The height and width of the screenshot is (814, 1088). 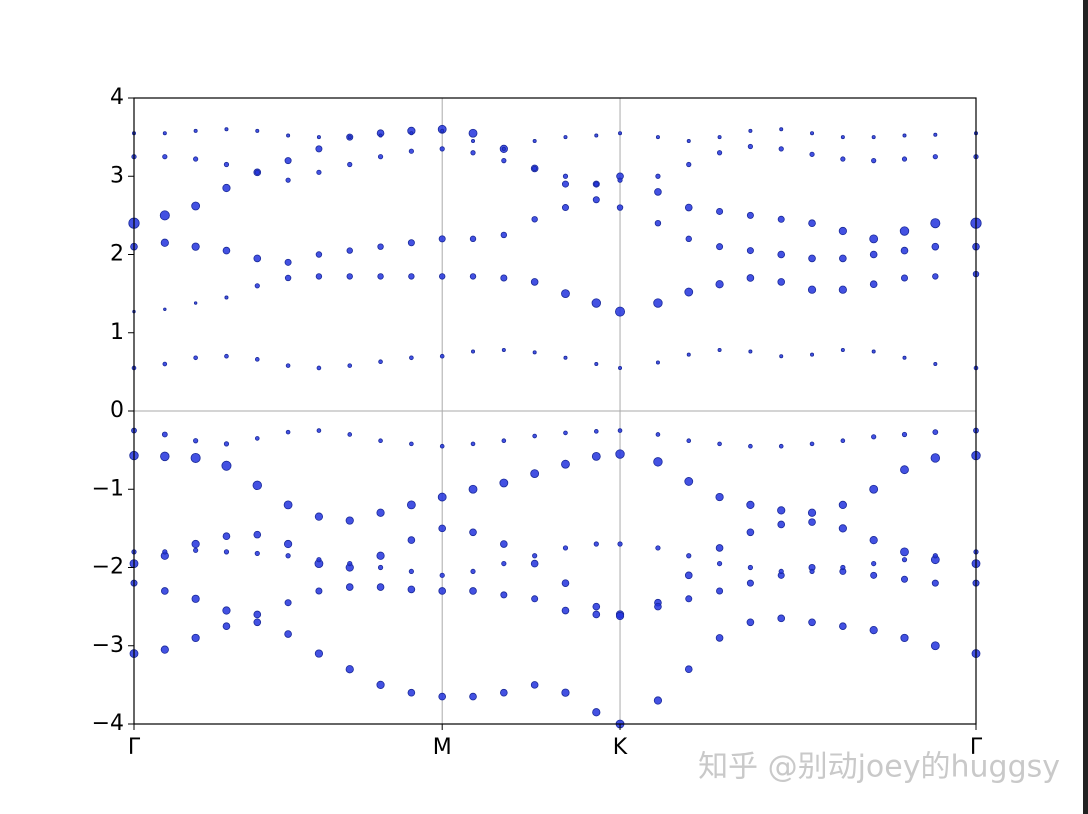 I want to click on y-tick-label: −4, so click(x=108, y=723).